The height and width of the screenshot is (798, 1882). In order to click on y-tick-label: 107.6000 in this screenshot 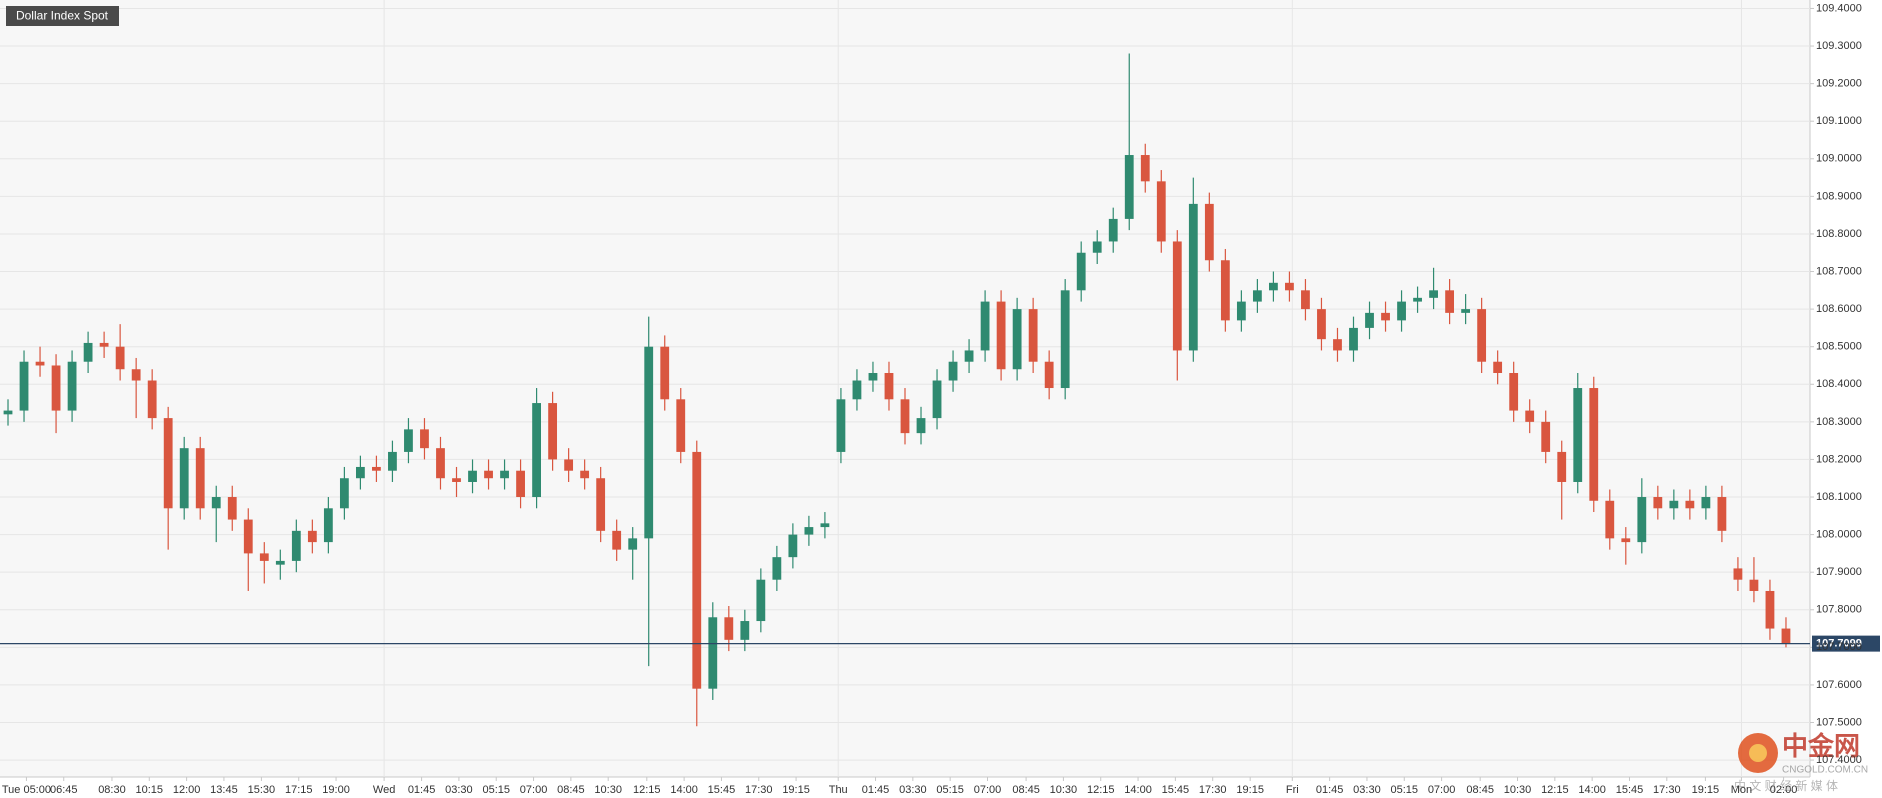, I will do `click(1839, 685)`.